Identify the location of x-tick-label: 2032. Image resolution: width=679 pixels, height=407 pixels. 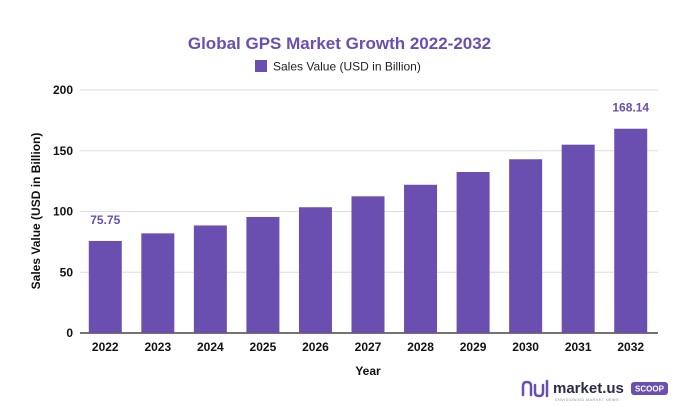
(630, 347).